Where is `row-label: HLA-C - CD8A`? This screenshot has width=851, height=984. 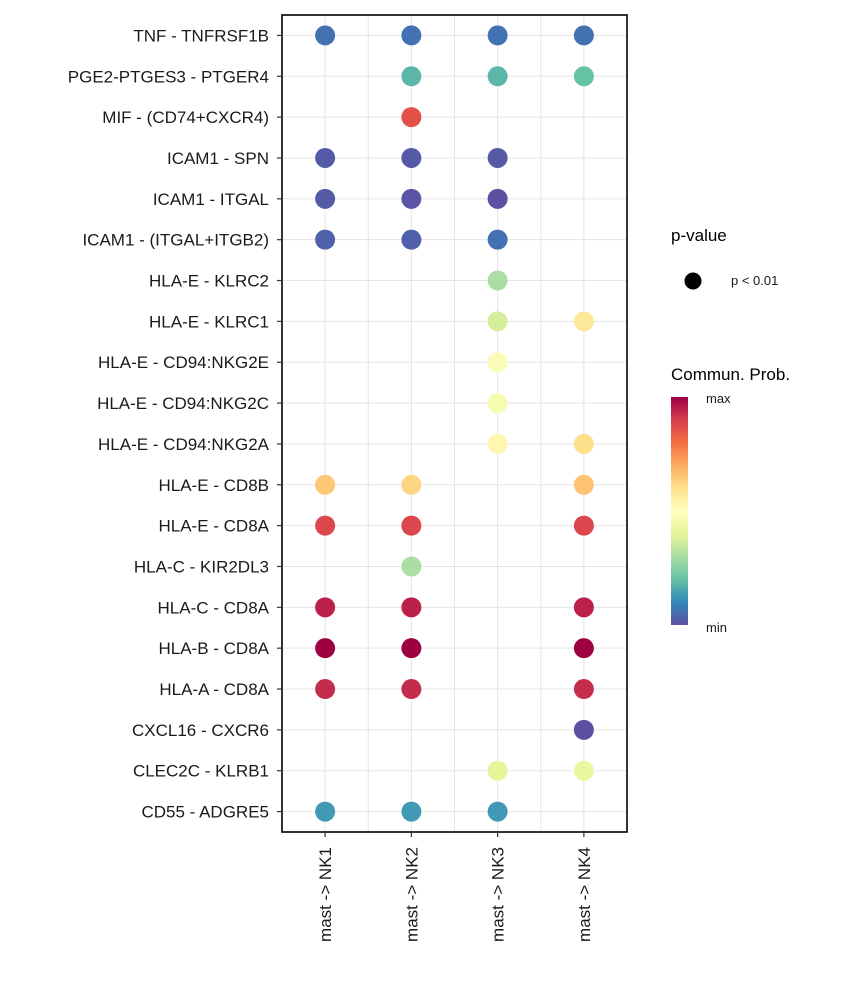 row-label: HLA-C - CD8A is located at coordinates (214, 607).